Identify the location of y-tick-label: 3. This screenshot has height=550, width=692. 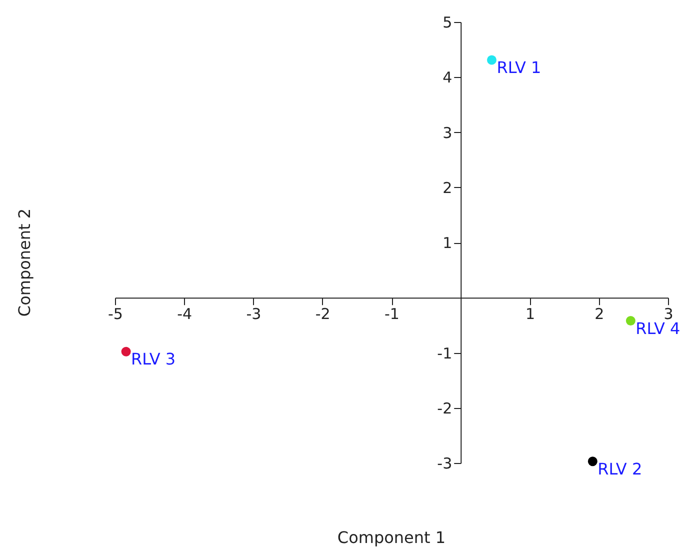
(447, 133).